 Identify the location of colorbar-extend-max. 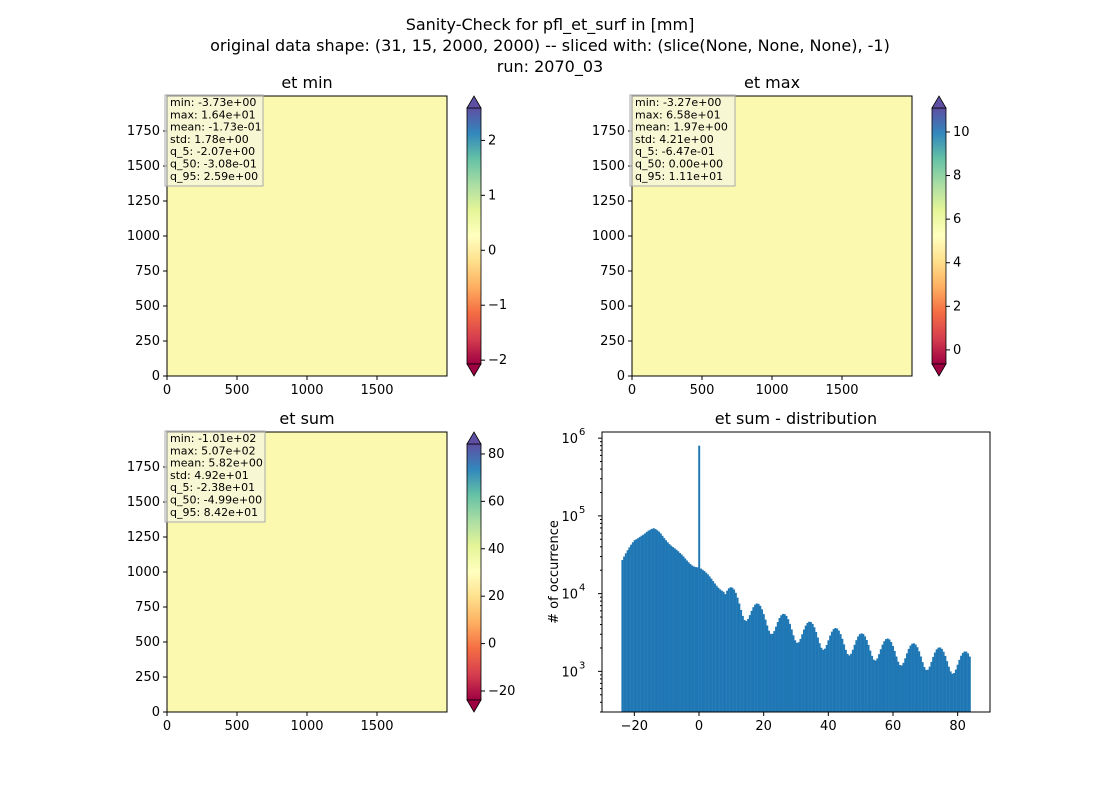
(474, 438).